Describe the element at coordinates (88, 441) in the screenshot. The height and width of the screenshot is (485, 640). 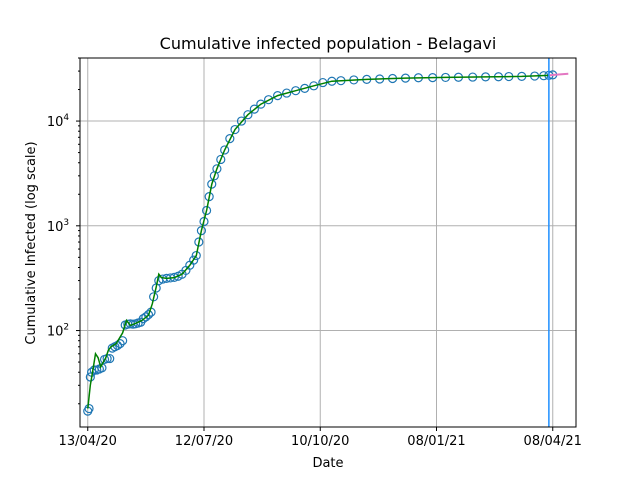
I see `x-tick-label: 13/04/20` at that location.